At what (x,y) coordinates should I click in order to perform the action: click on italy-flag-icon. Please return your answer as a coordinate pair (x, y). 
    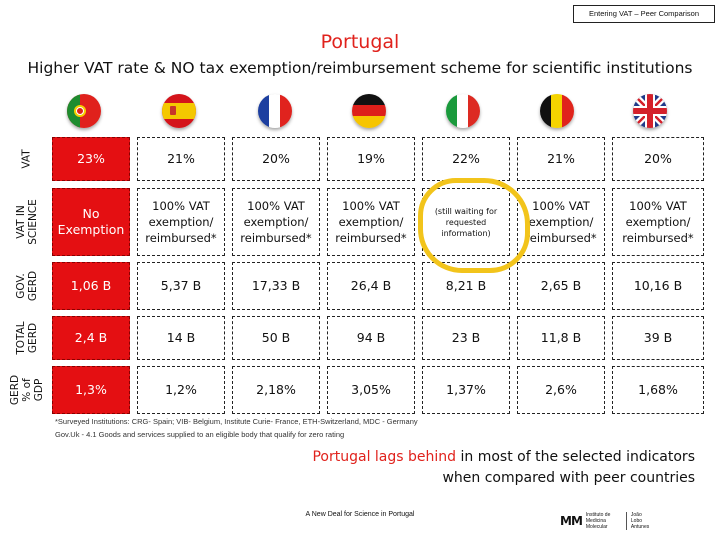
    Looking at the image, I should click on (463, 111).